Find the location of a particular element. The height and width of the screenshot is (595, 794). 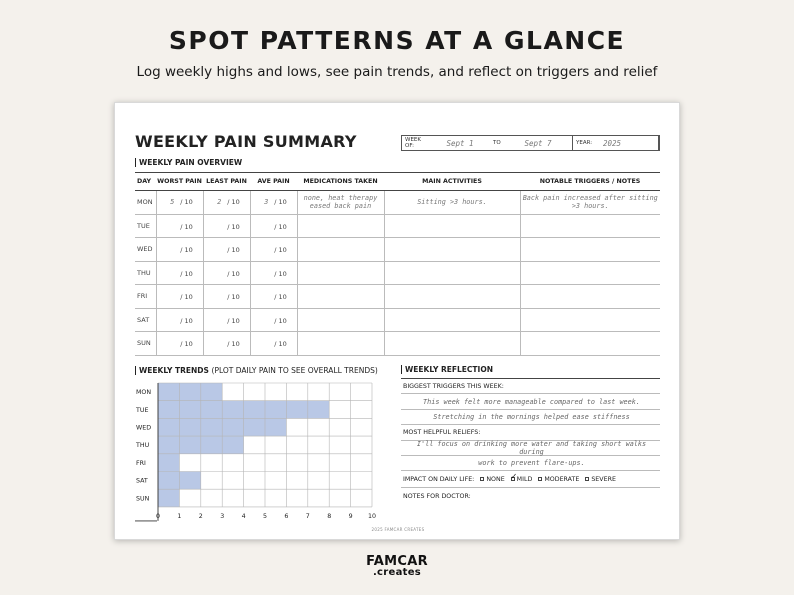

impact-checkbox-moderate is located at coordinates (540, 478).